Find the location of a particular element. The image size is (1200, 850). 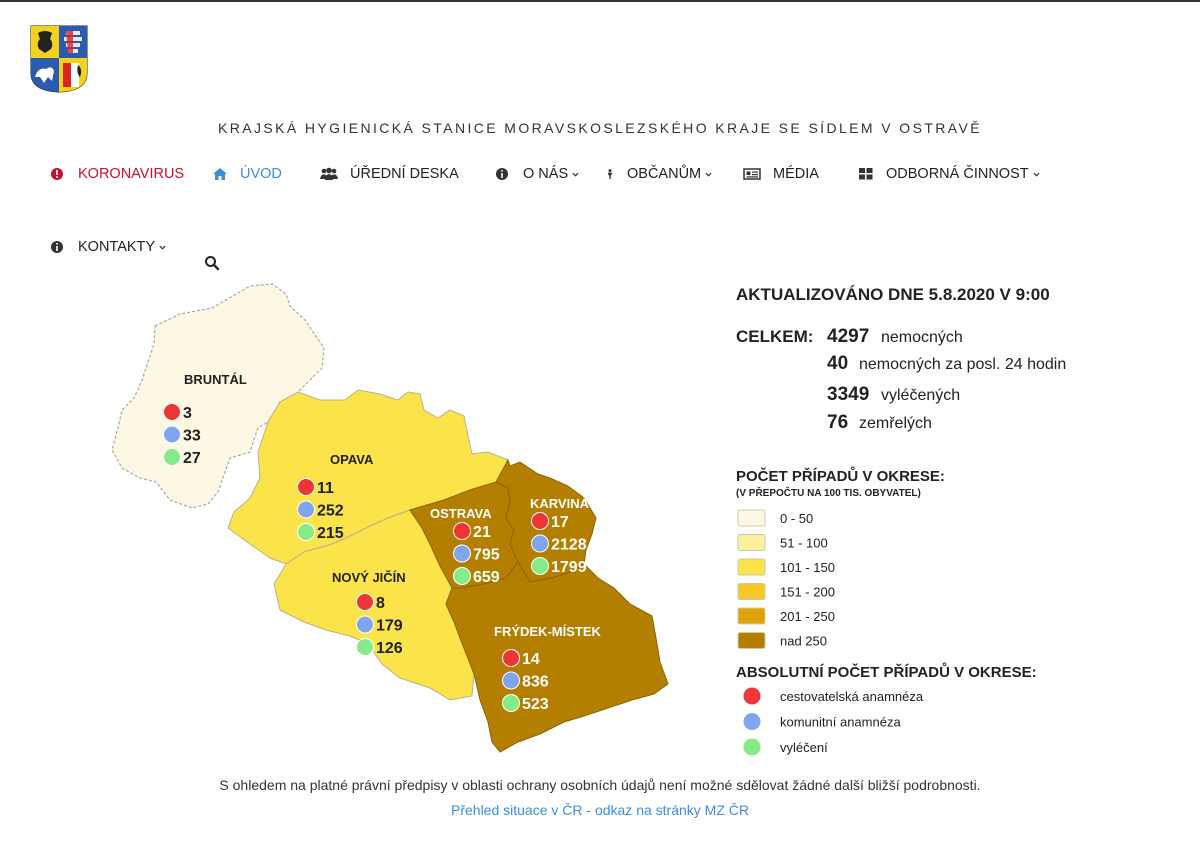

nav-media: MÉDIA is located at coordinates (781, 174).